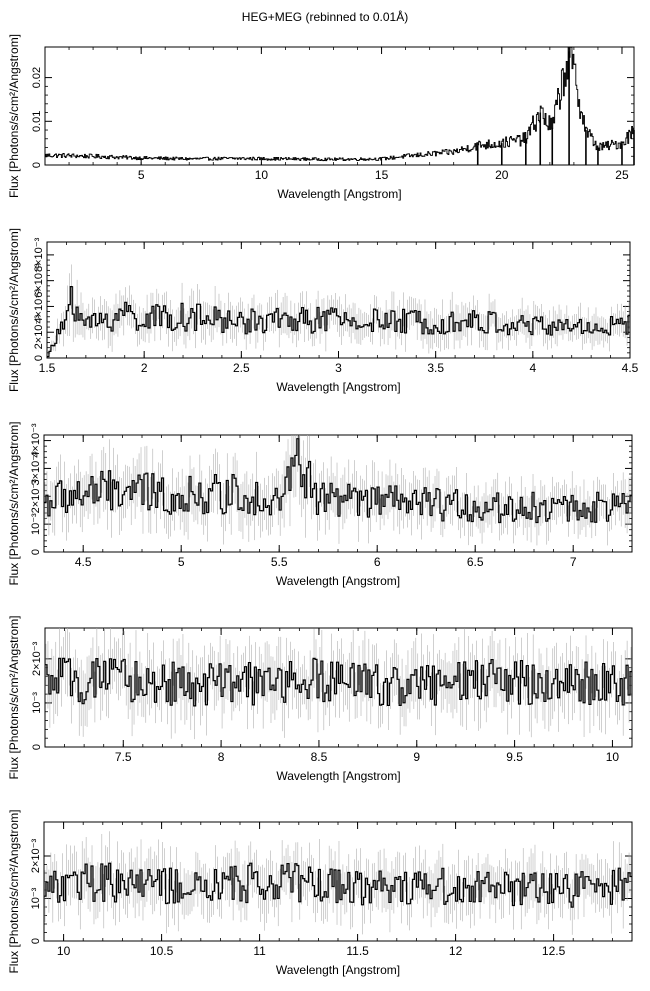 The height and width of the screenshot is (991, 650). What do you see at coordinates (37, 77) in the screenshot?
I see `y-tick-label: 0.02` at bounding box center [37, 77].